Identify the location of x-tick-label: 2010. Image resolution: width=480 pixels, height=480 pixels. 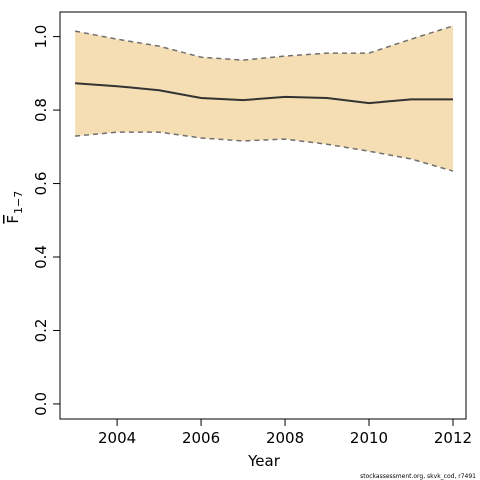
(369, 438).